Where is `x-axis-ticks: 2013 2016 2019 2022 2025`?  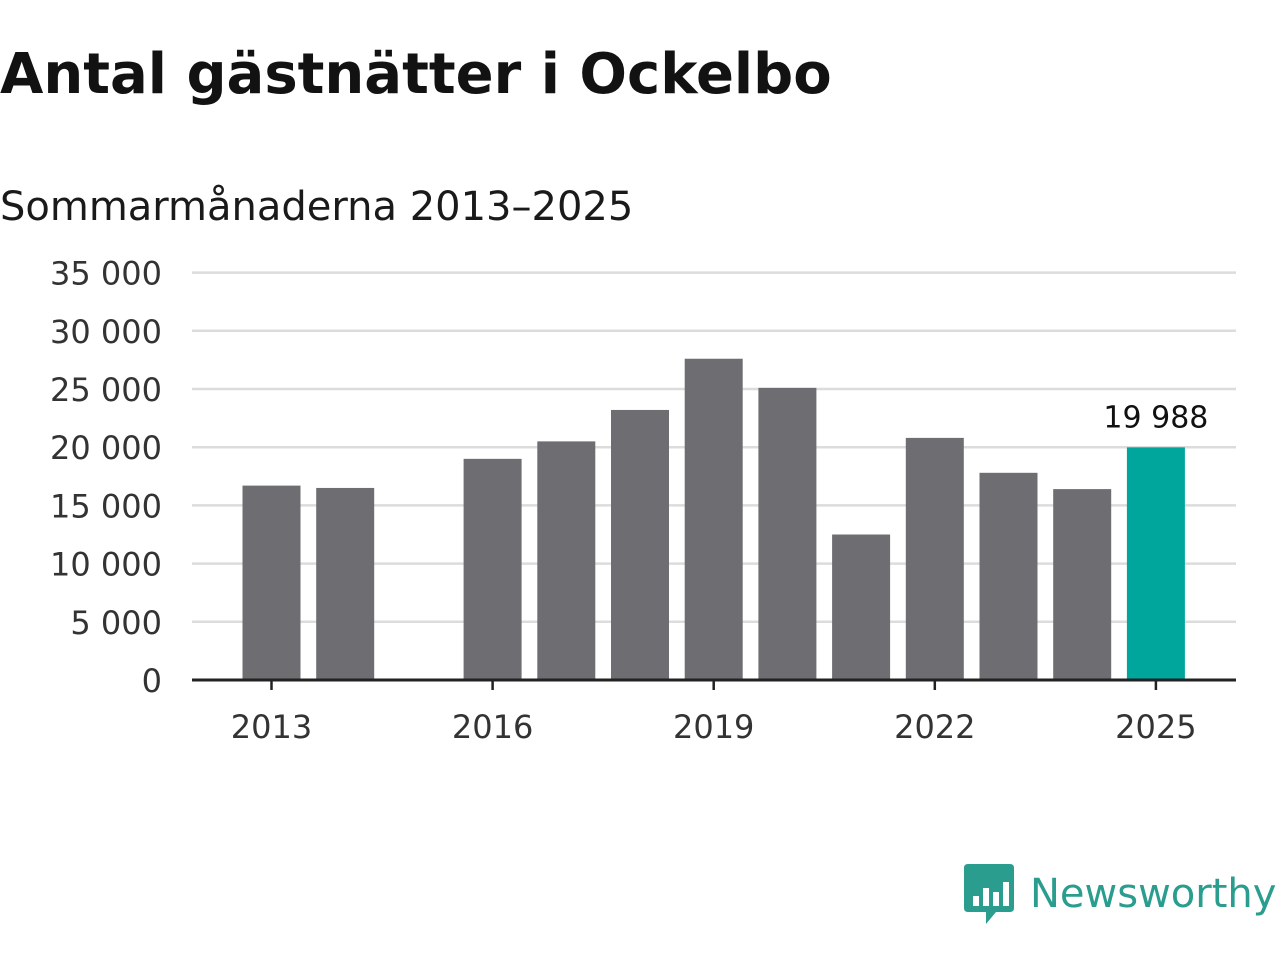
x-axis-ticks: 2013 2016 2019 2022 2025 is located at coordinates (714, 713).